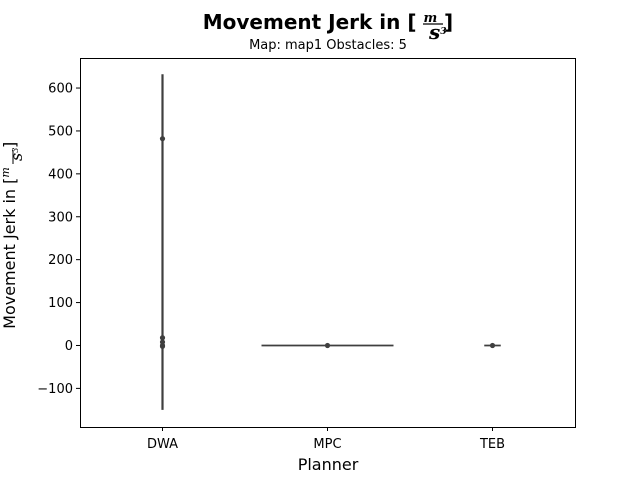  I want to click on y-tick-label: 100, so click(60, 303).